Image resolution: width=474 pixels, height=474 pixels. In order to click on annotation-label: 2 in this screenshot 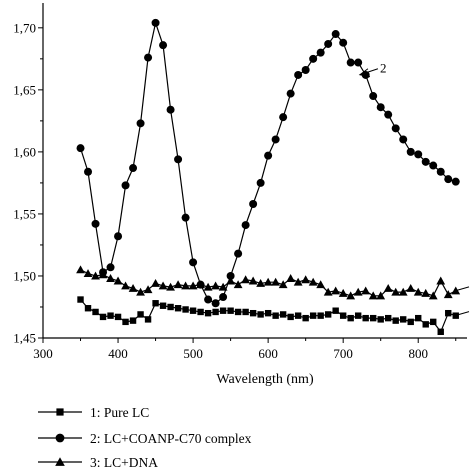, I will do `click(383, 68)`.